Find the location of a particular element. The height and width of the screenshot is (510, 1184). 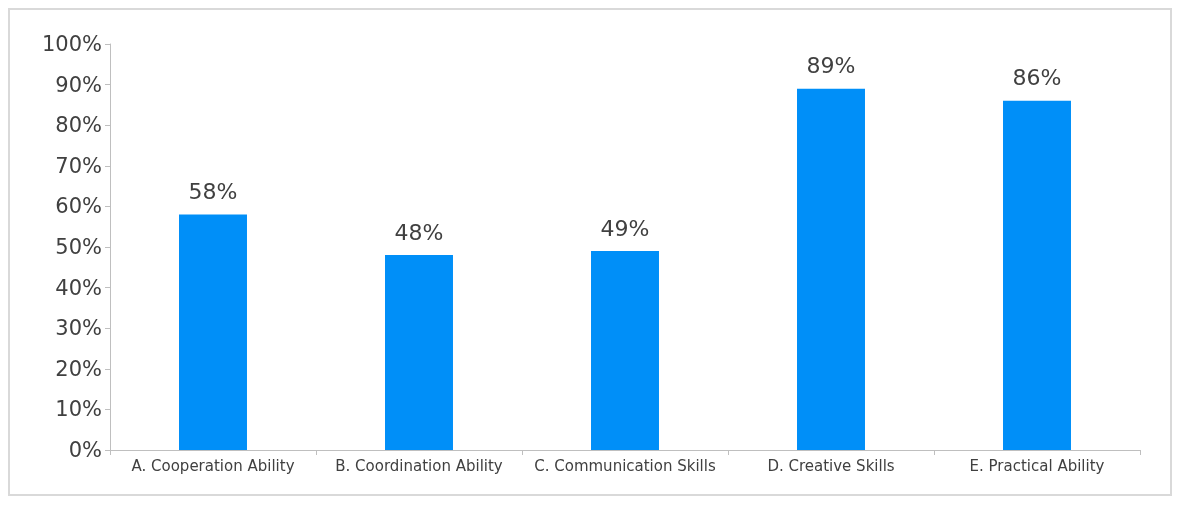

y-tick-label: 60% is located at coordinates (78, 206).